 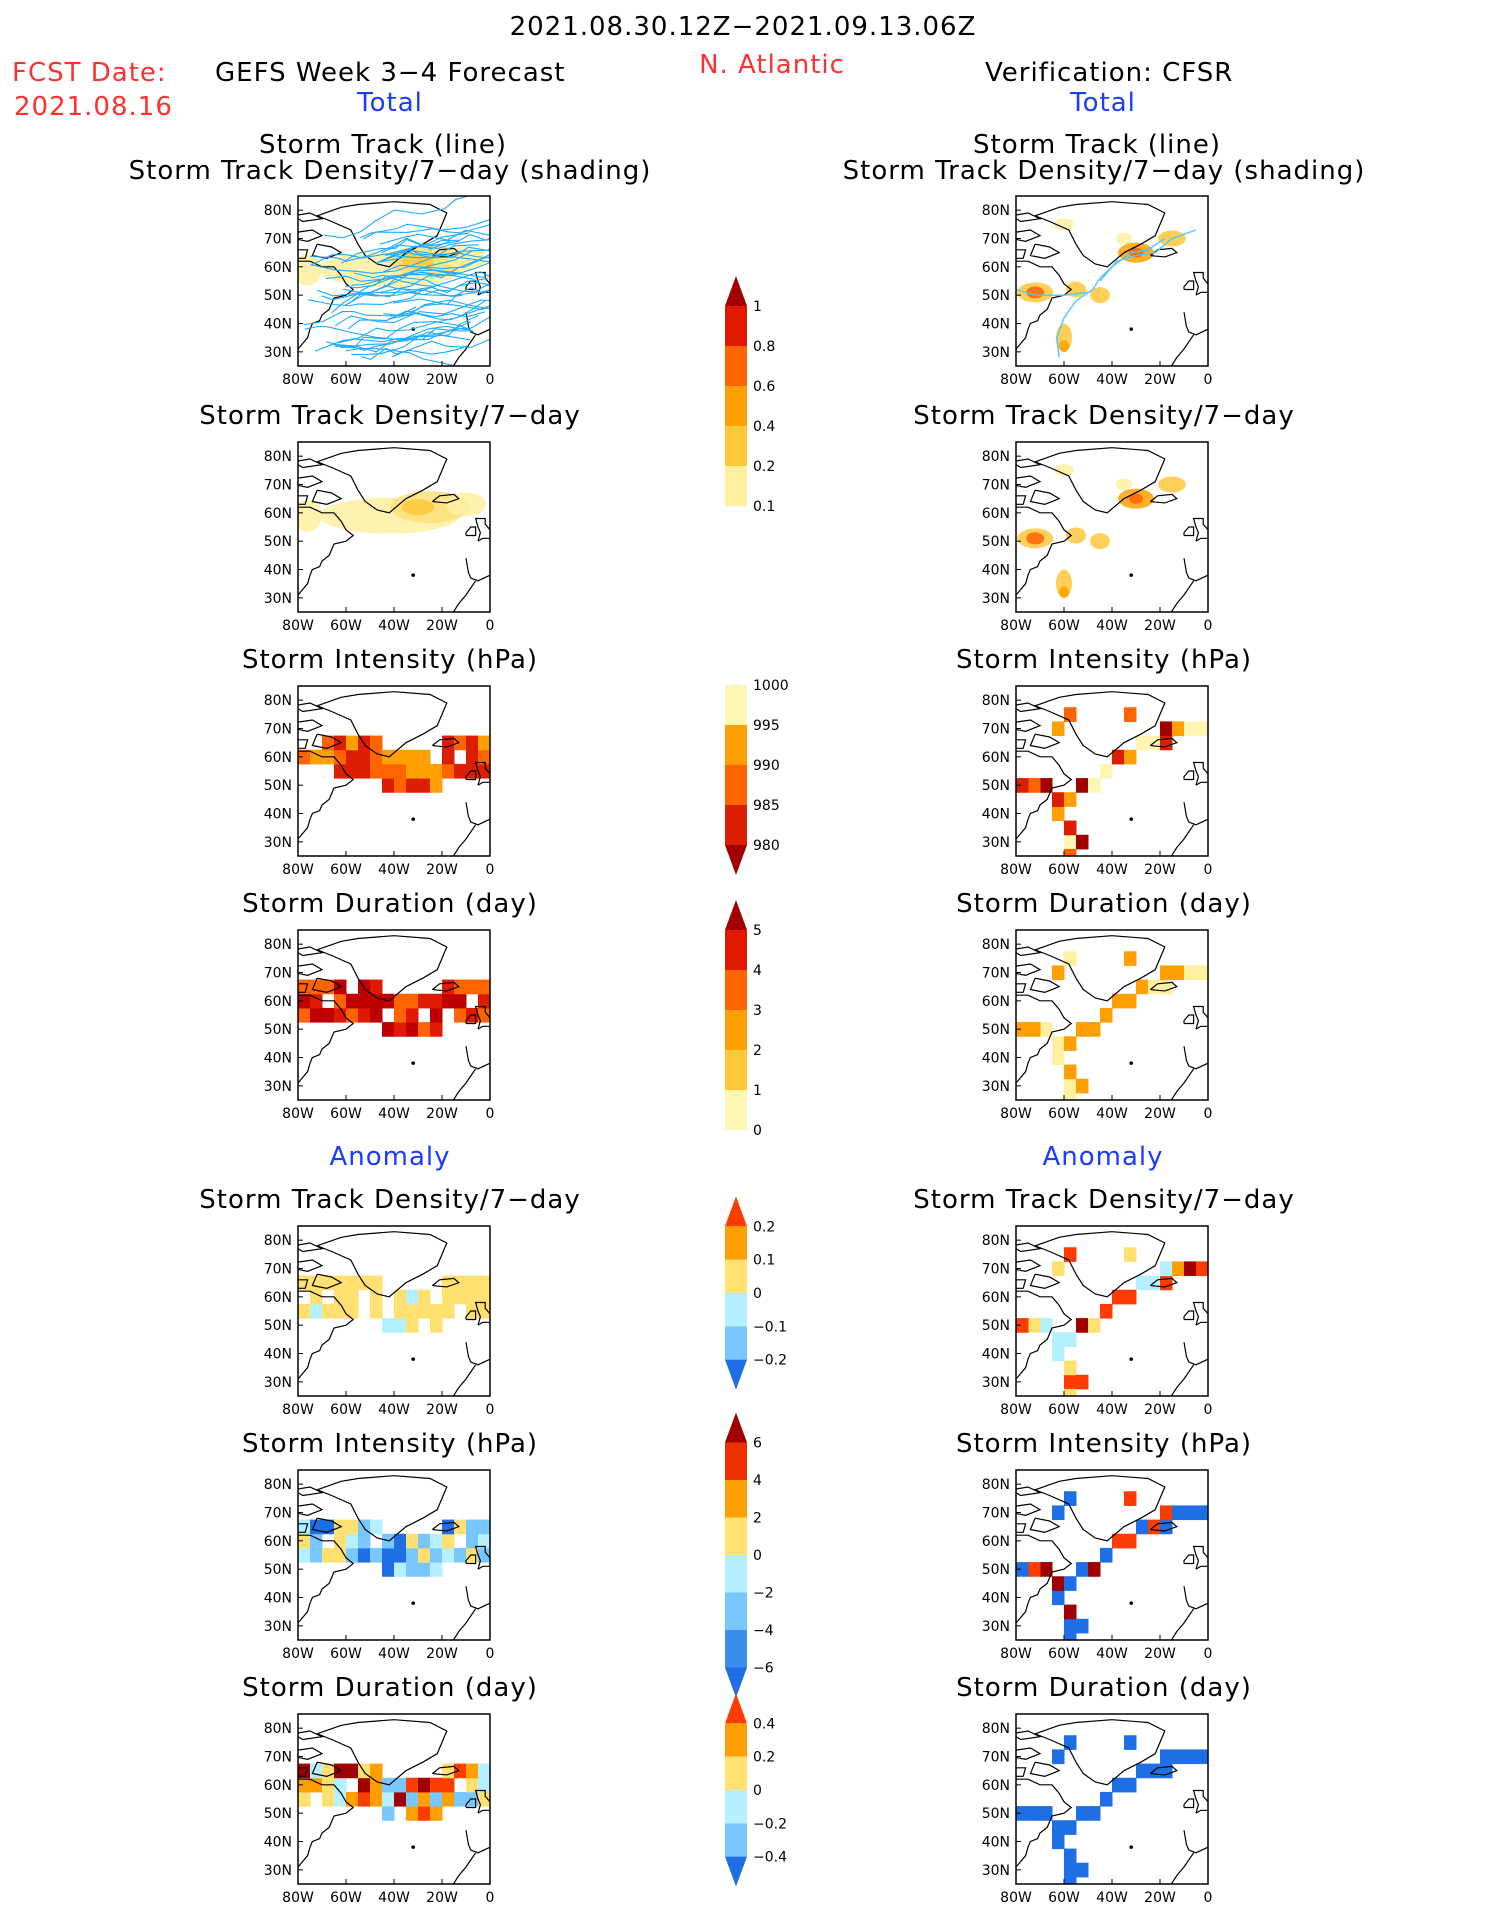 I want to click on lon-tick-label: 20W, so click(x=442, y=1114).